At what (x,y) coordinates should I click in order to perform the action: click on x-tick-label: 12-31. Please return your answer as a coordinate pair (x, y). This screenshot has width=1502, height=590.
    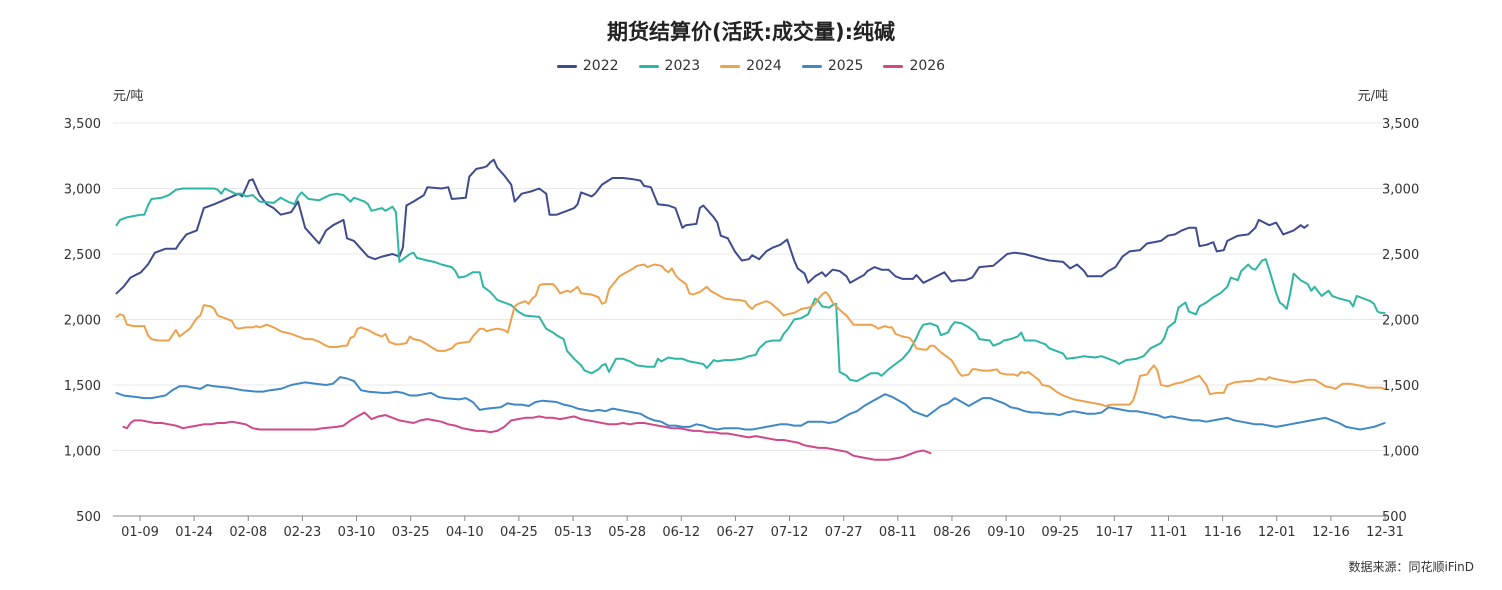
    Looking at the image, I should click on (1385, 532).